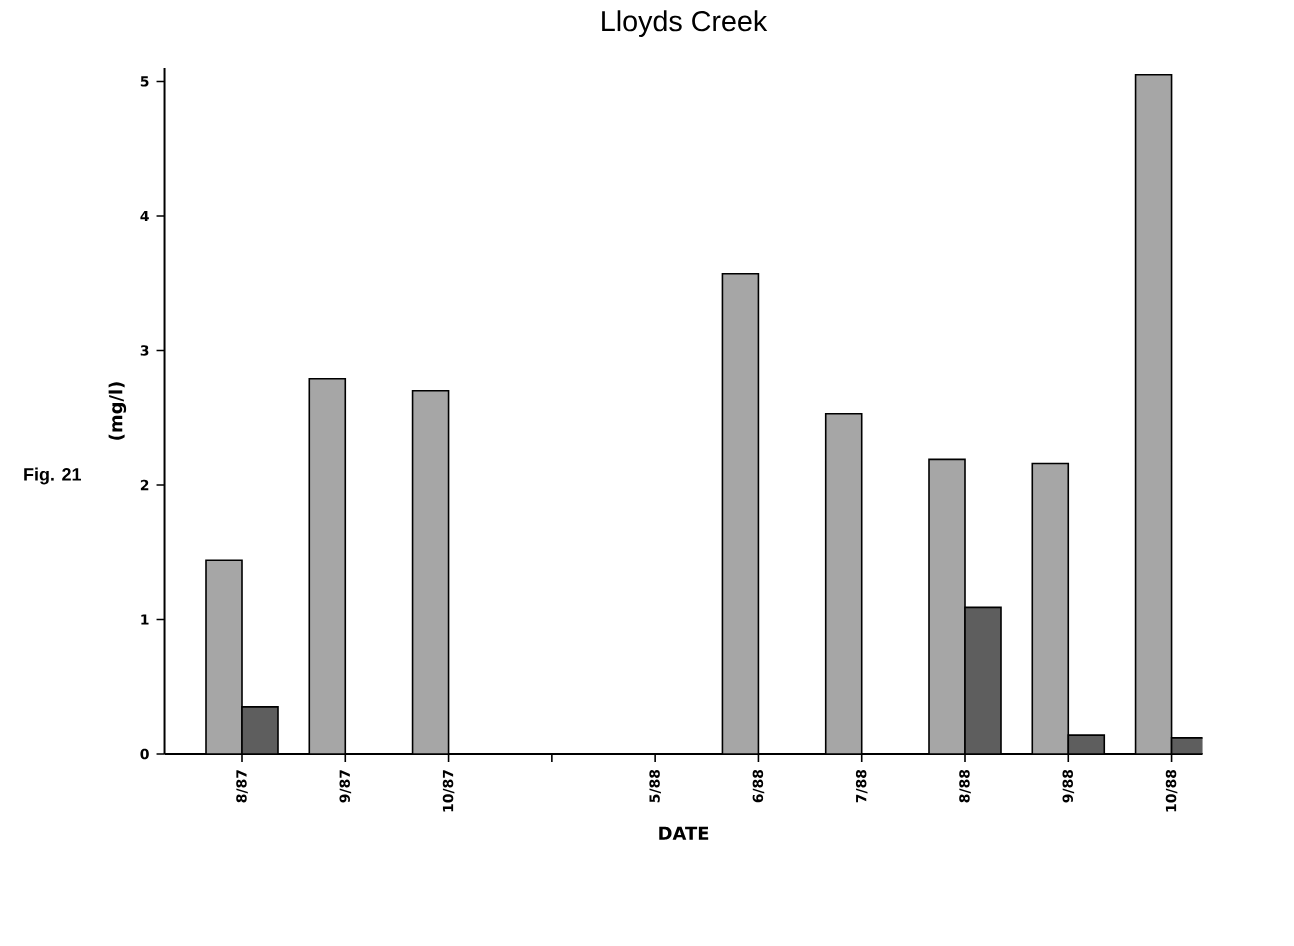  What do you see at coordinates (52, 476) in the screenshot?
I see `caption: Fig. 21` at bounding box center [52, 476].